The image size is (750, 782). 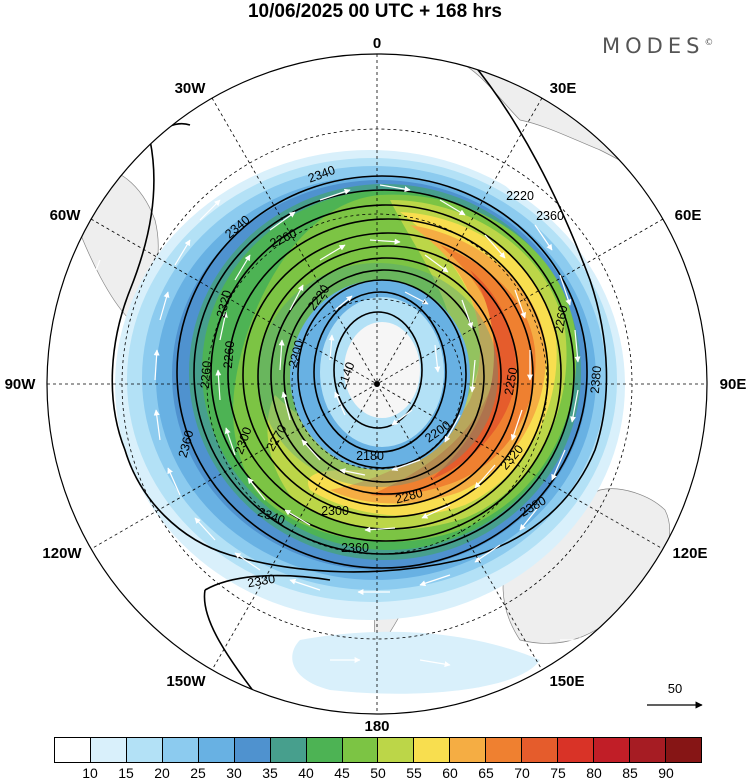 I want to click on africa-land, so click(x=580, y=127).